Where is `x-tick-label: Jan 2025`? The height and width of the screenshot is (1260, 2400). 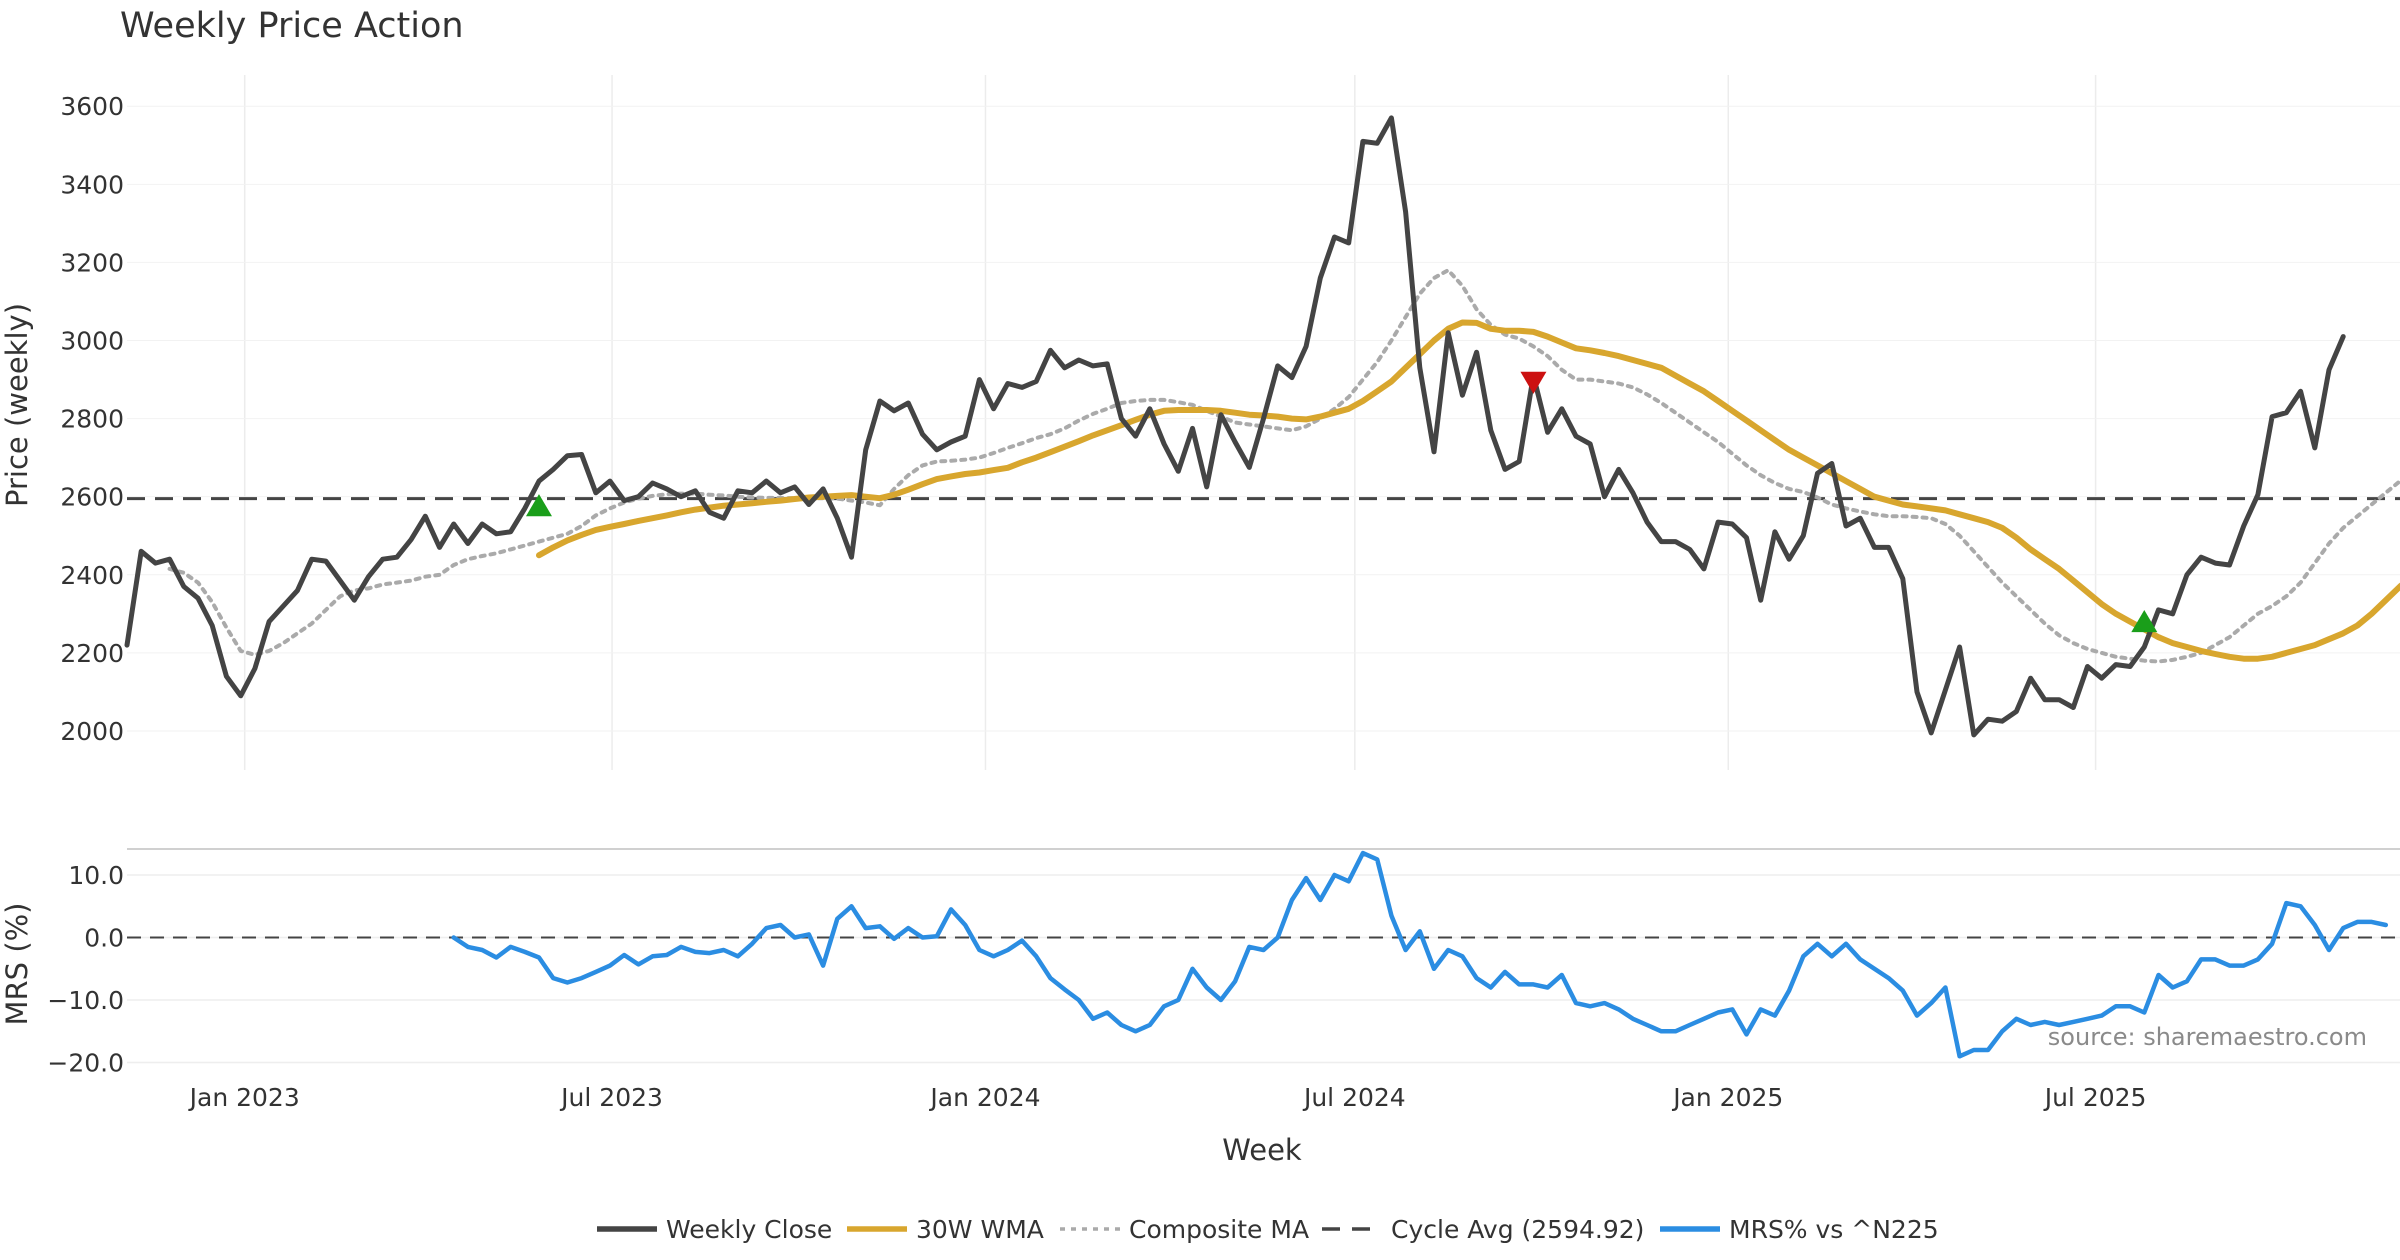
x-tick-label: Jan 2025 is located at coordinates (1727, 1097).